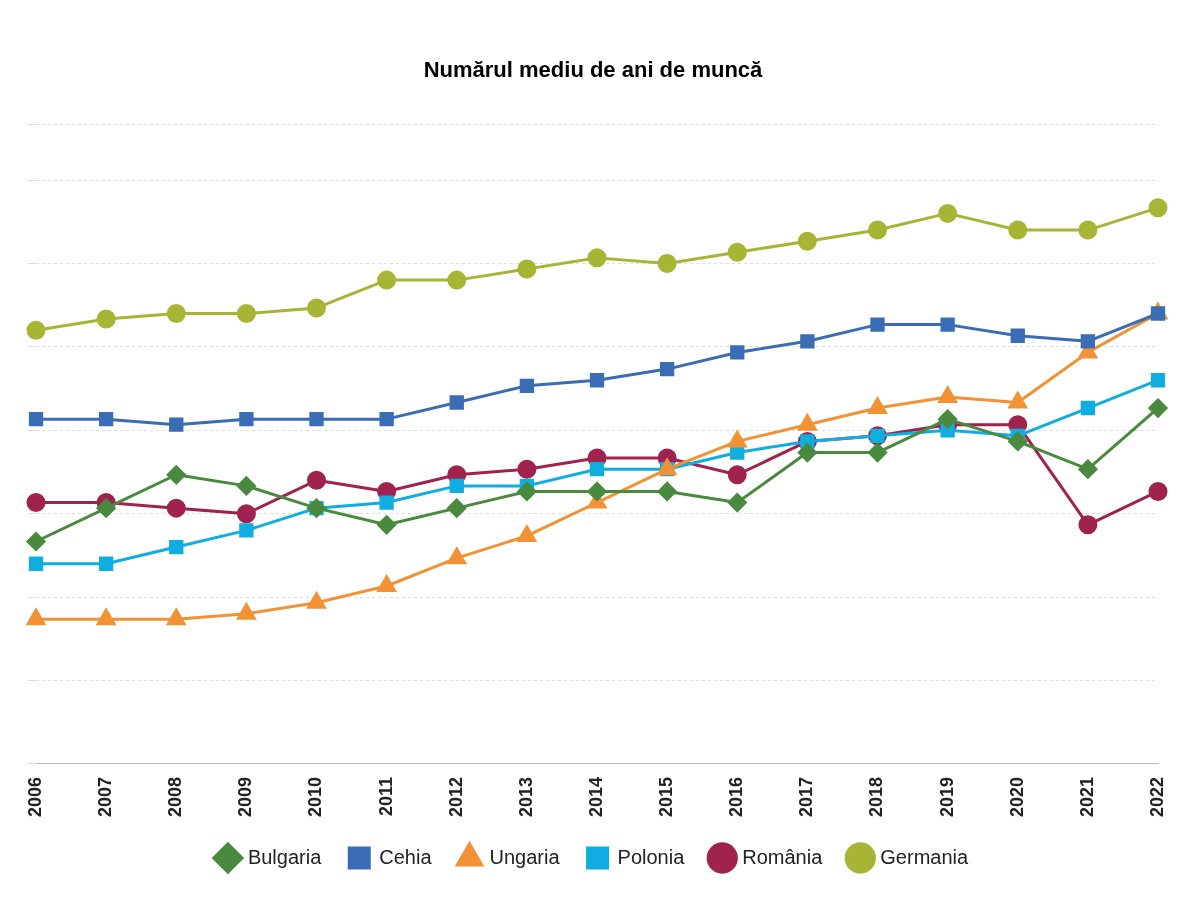 The width and height of the screenshot is (1200, 900). Describe the element at coordinates (876, 796) in the screenshot. I see `x-tick-label: 2018` at that location.